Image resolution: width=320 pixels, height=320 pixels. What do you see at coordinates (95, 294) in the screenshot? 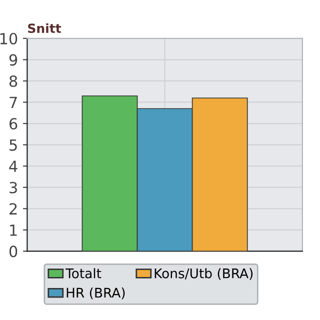
I see `legend-label: HR (BRA)` at bounding box center [95, 294].